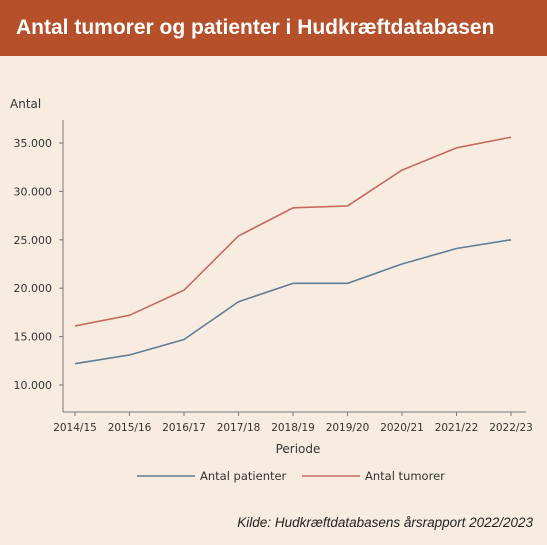 Image resolution: width=547 pixels, height=545 pixels. I want to click on y-axis: 10.000 15.000 20.000 25.000 30.000 35.000, so click(38, 264).